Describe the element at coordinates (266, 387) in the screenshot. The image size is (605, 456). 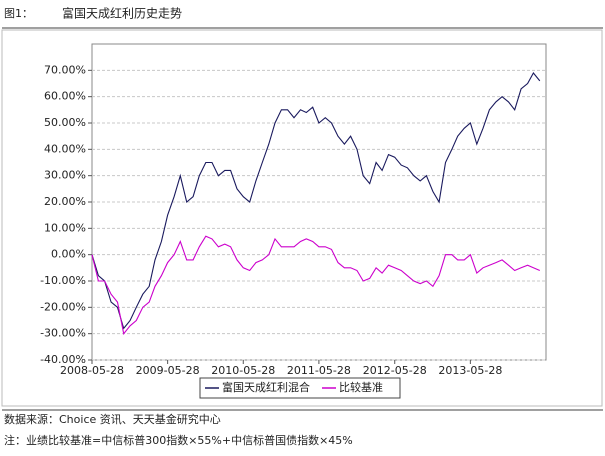
I see `legend-label: 富国天成红利混合` at that location.